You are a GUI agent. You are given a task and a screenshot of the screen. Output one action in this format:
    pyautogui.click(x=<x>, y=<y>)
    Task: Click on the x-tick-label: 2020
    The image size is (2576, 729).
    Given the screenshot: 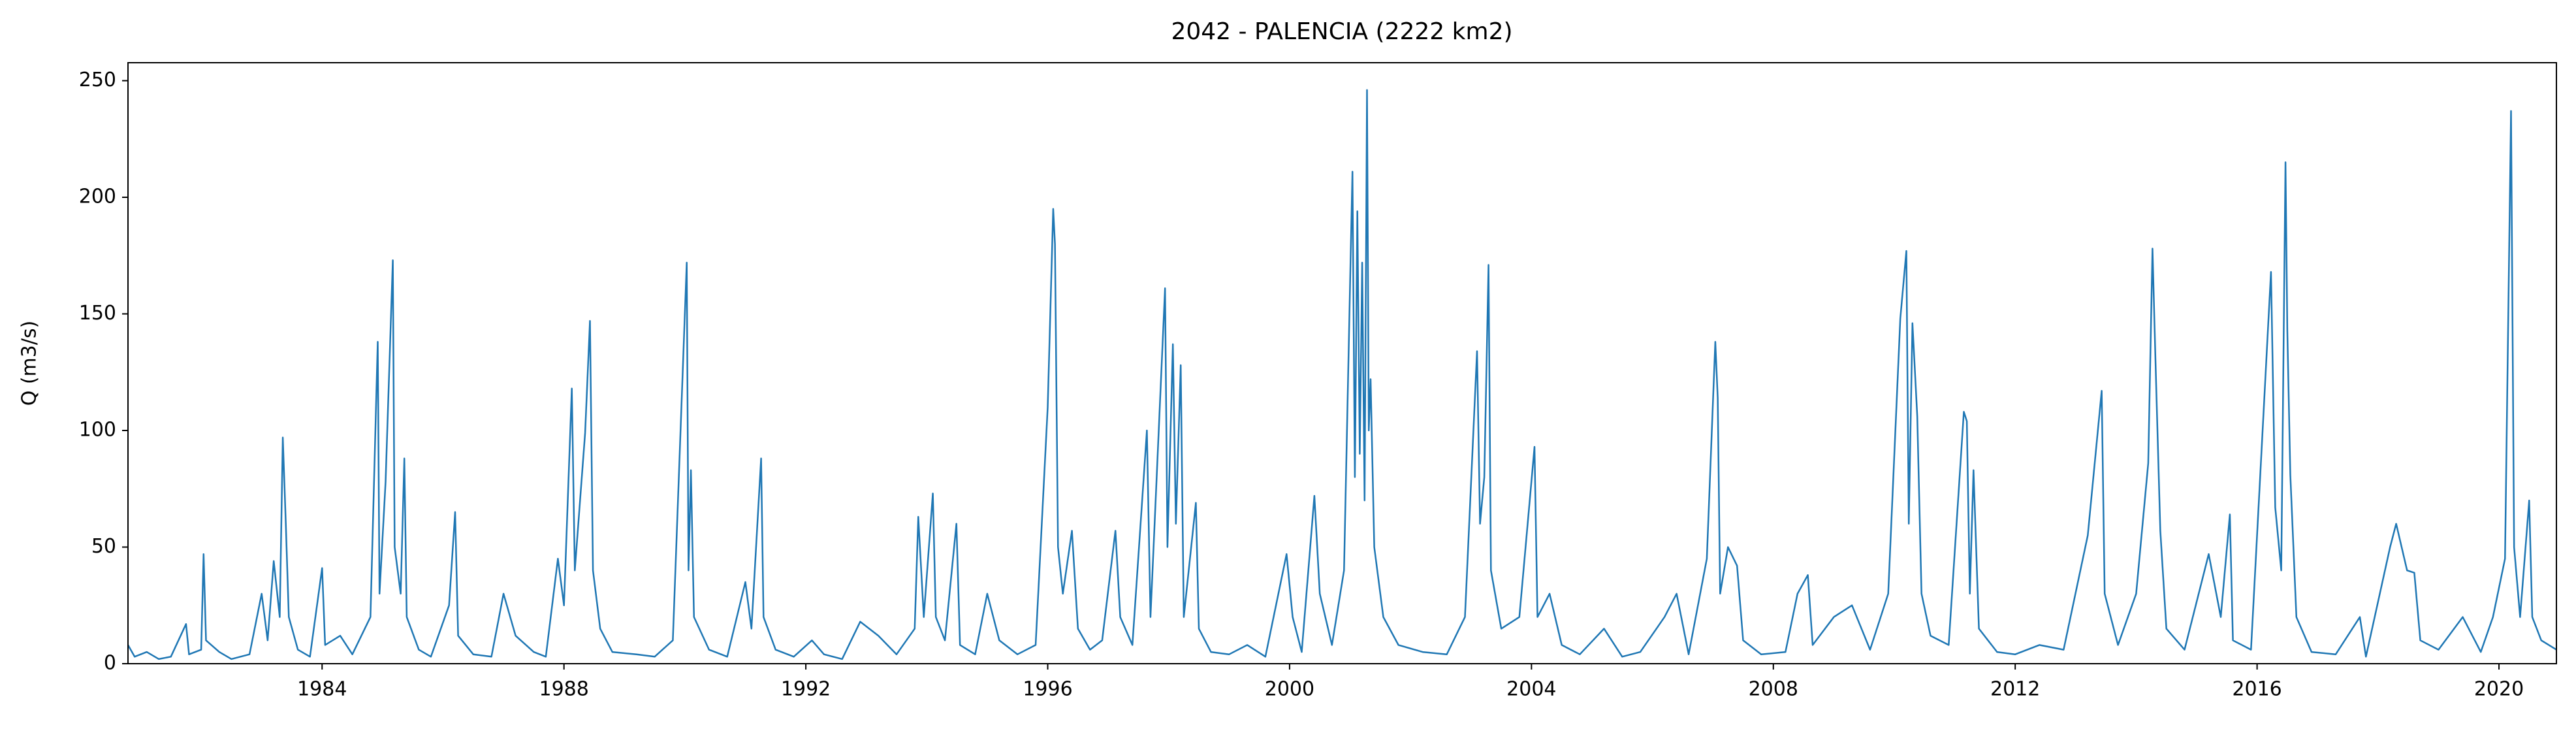 What is the action you would take?
    pyautogui.click(x=2499, y=689)
    